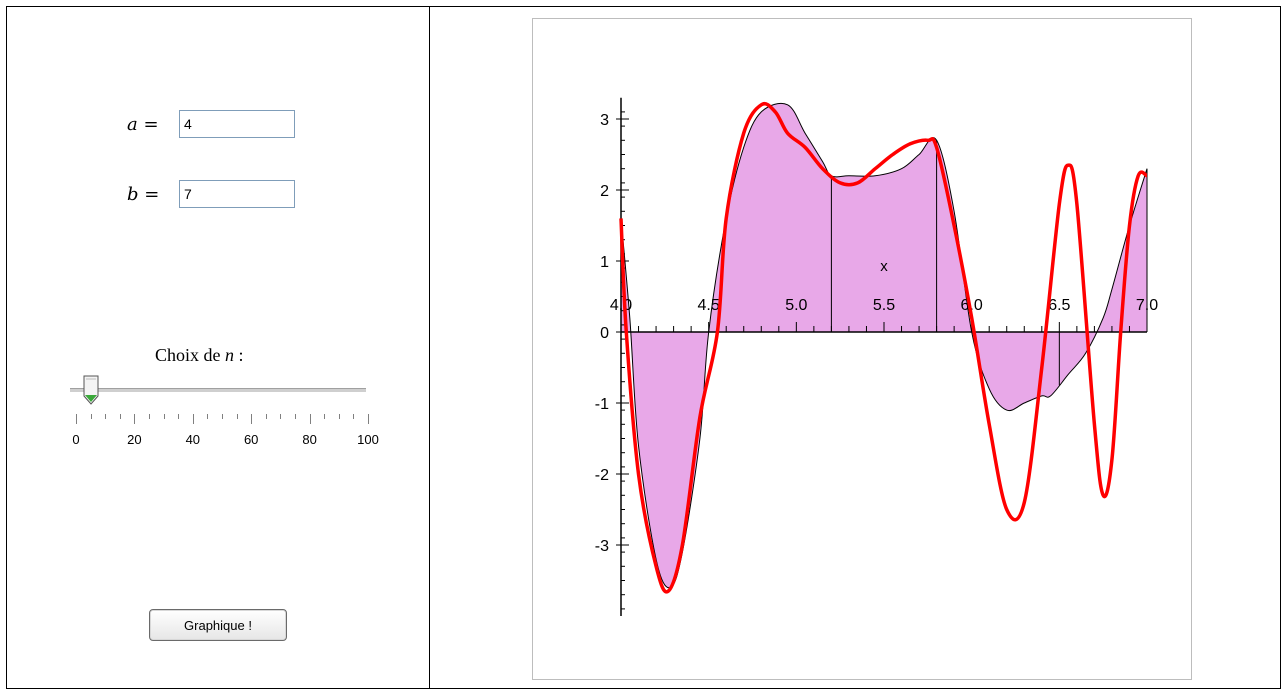  Describe the element at coordinates (143, 124) in the screenshot. I see `param-a-label: a =` at that location.